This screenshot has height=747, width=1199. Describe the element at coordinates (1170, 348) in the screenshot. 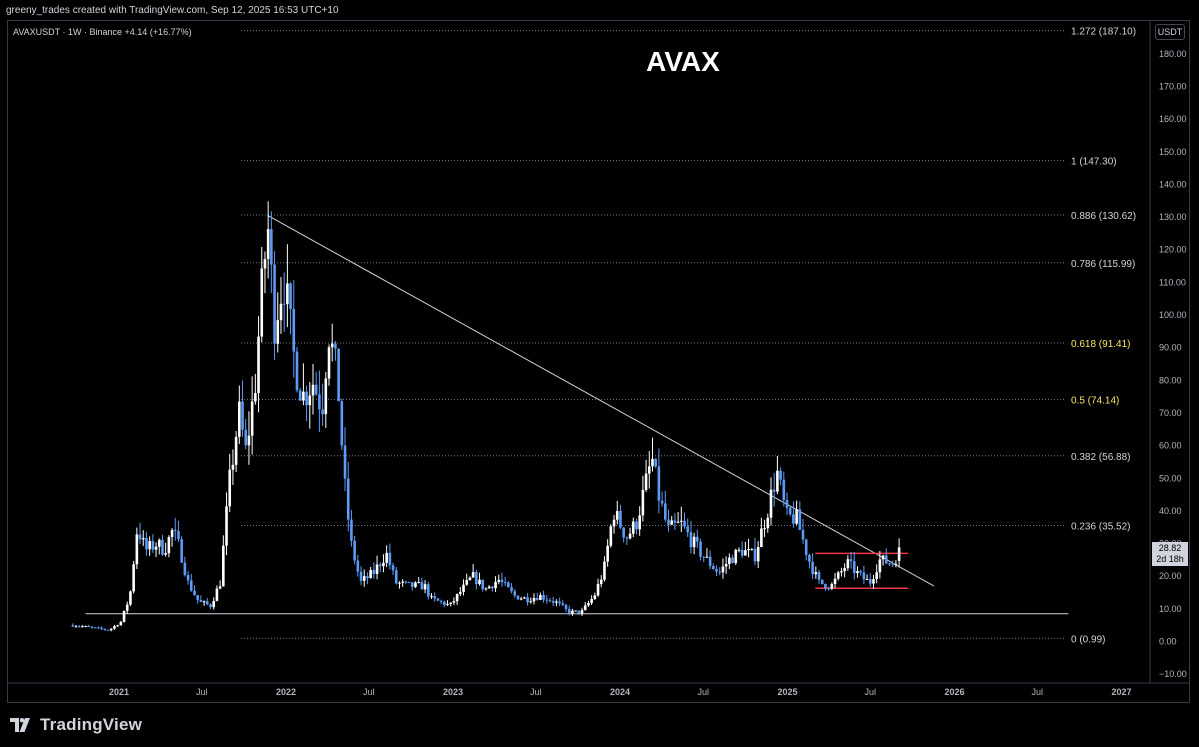

I see `price-tick-label: 90.00` at that location.